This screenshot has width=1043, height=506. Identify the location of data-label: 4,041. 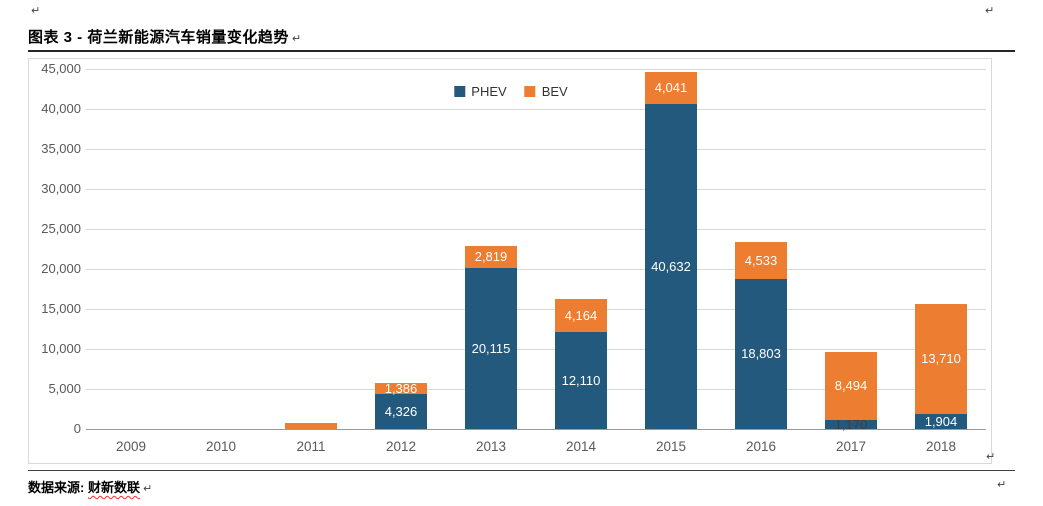
(671, 88).